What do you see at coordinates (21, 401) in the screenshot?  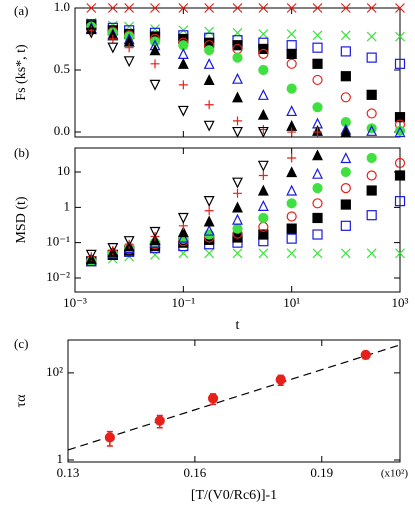 I see `y-axis-label: τα` at bounding box center [21, 401].